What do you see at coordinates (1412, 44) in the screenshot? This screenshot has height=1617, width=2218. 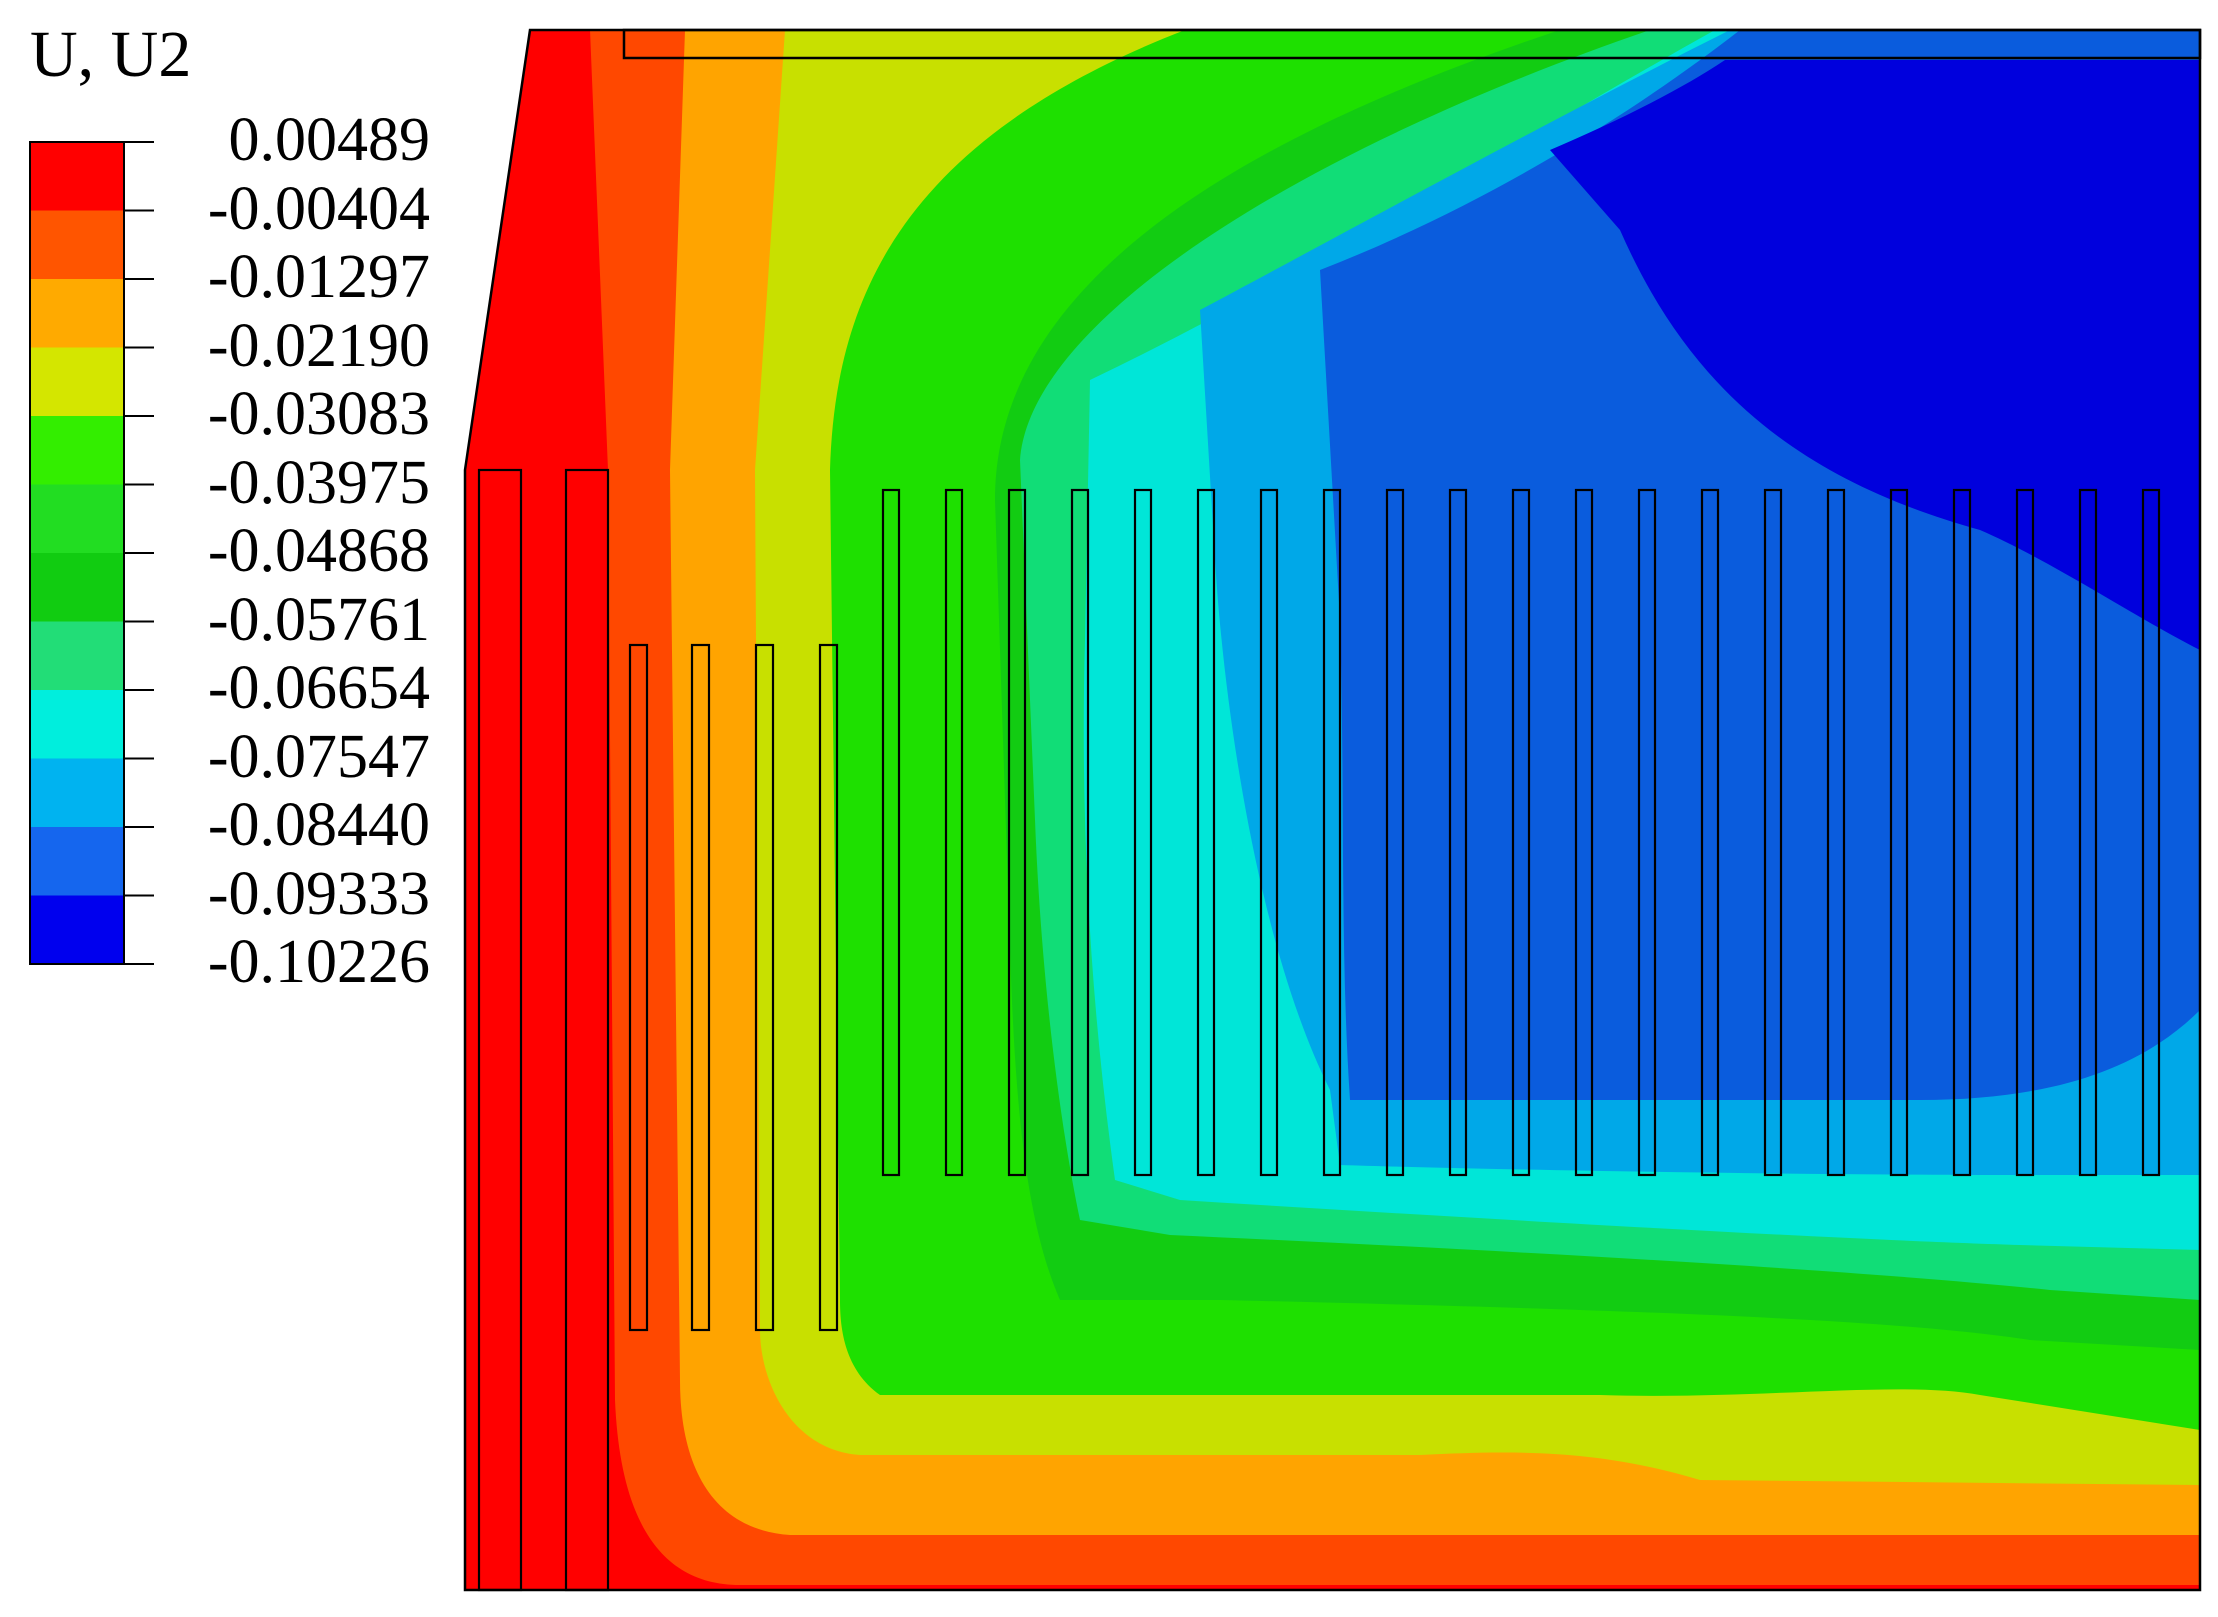 I see `top-slab-outline` at bounding box center [1412, 44].